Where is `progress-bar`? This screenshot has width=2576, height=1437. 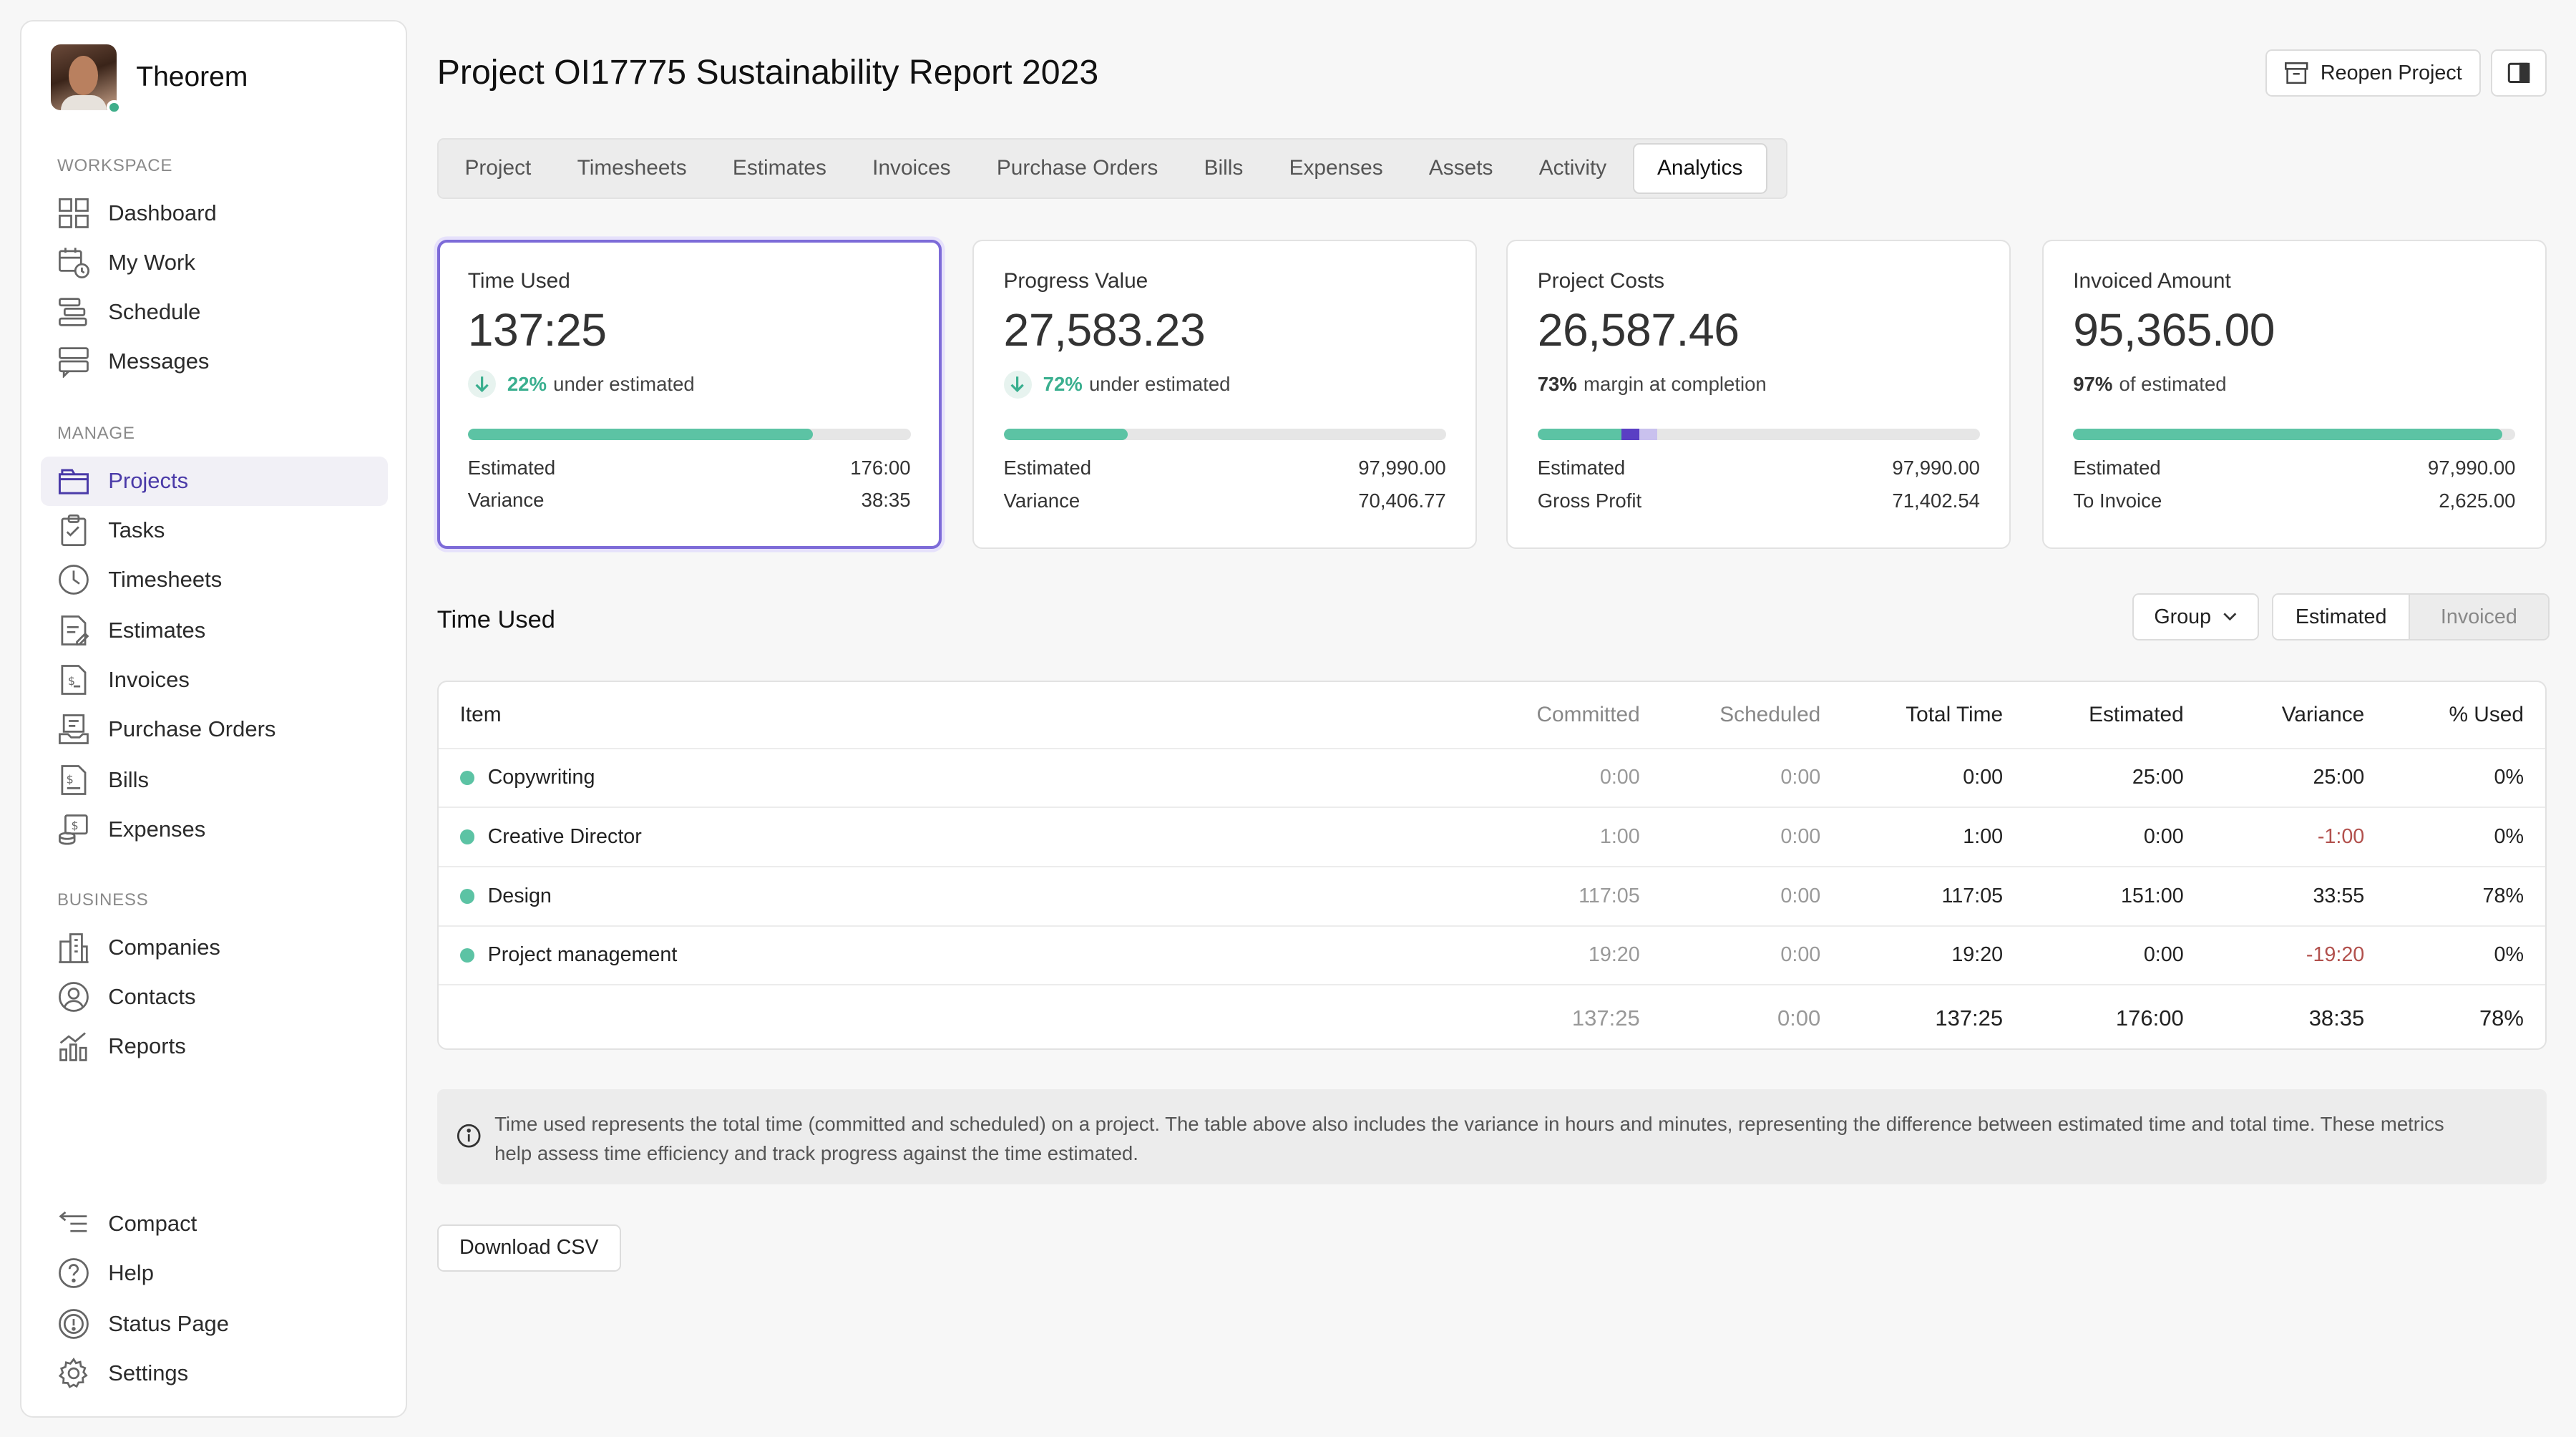 progress-bar is located at coordinates (1224, 435).